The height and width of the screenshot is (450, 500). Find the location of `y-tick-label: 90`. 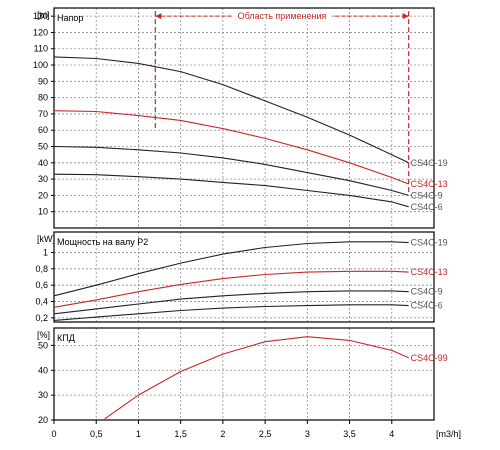

y-tick-label: 90 is located at coordinates (43, 81).